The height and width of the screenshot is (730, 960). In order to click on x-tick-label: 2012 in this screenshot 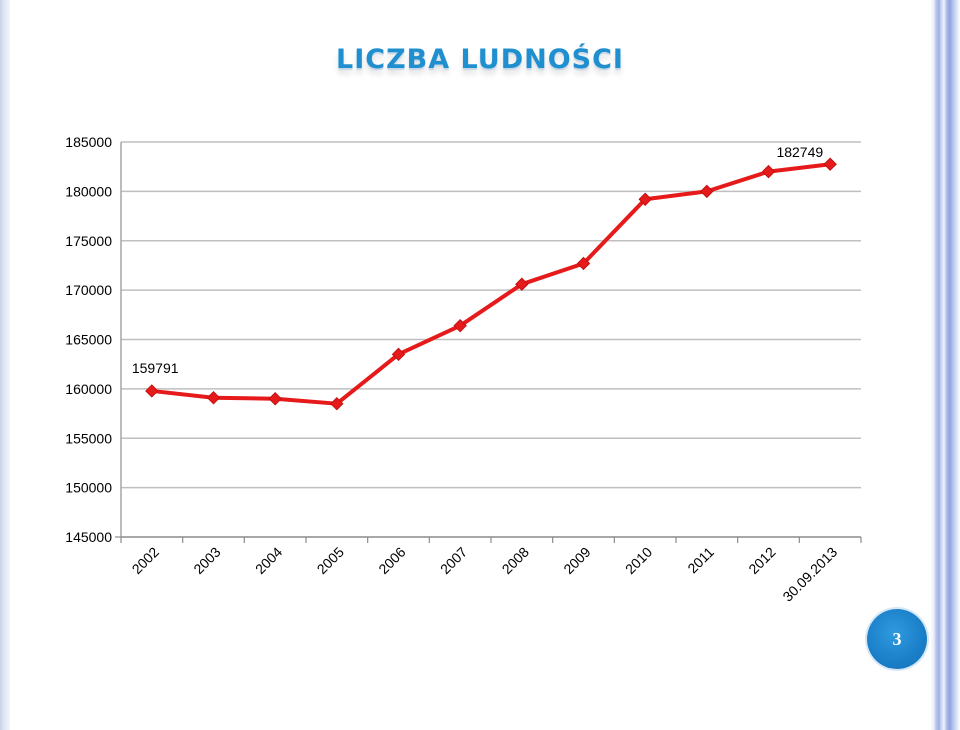, I will do `click(761, 560)`.